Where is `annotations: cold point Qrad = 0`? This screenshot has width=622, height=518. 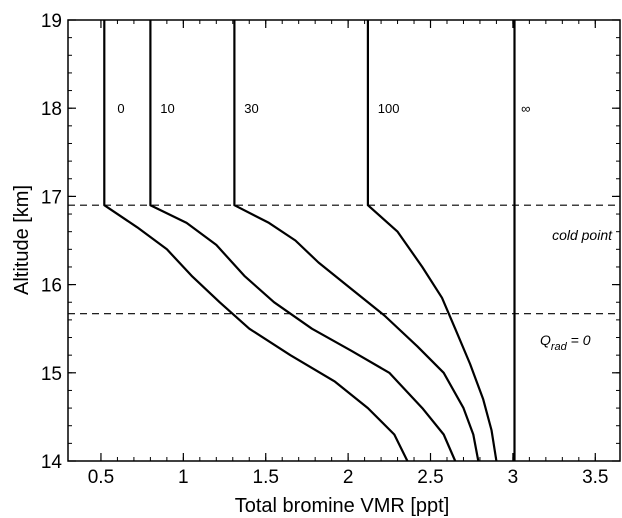
annotations: cold point Qrad = 0 is located at coordinates (576, 290).